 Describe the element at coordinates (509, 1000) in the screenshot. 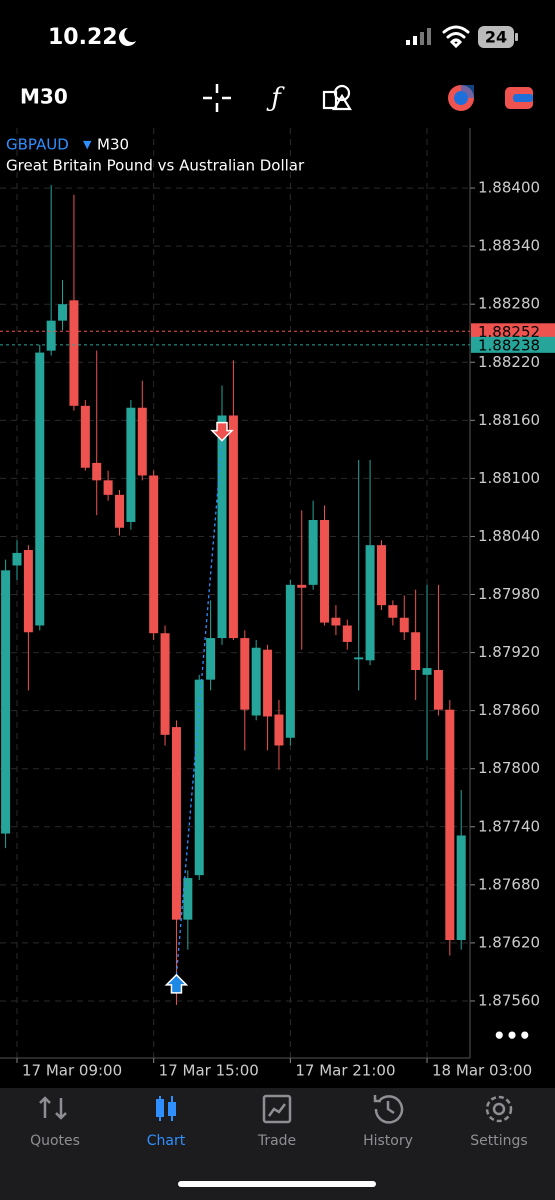

I see `y-tick-label: 1.87560` at that location.